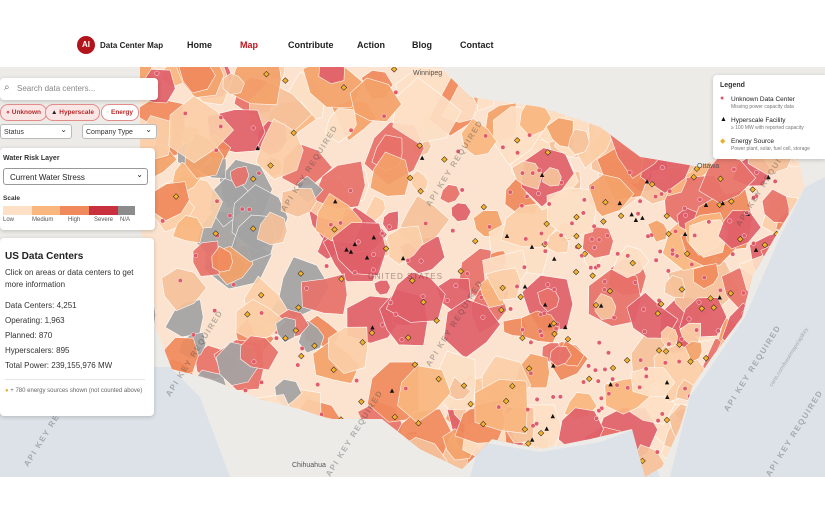 The height and width of the screenshot is (510, 825). Describe the element at coordinates (249, 45) in the screenshot. I see `nav-link: Map` at that location.